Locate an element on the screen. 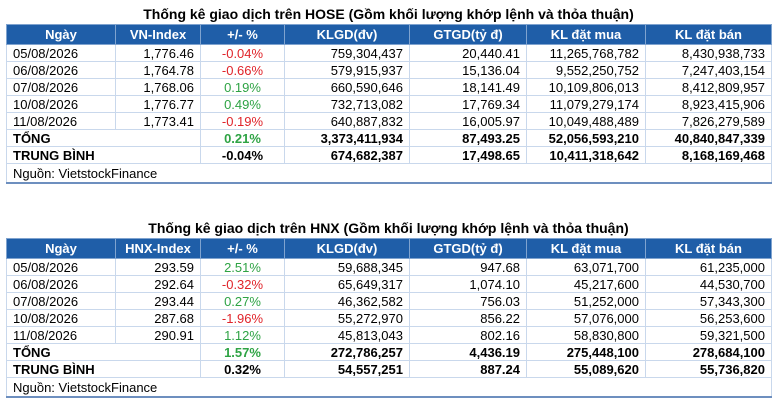 The image size is (777, 410). kl-mua-cell: 11,079,279,174 is located at coordinates (586, 104).